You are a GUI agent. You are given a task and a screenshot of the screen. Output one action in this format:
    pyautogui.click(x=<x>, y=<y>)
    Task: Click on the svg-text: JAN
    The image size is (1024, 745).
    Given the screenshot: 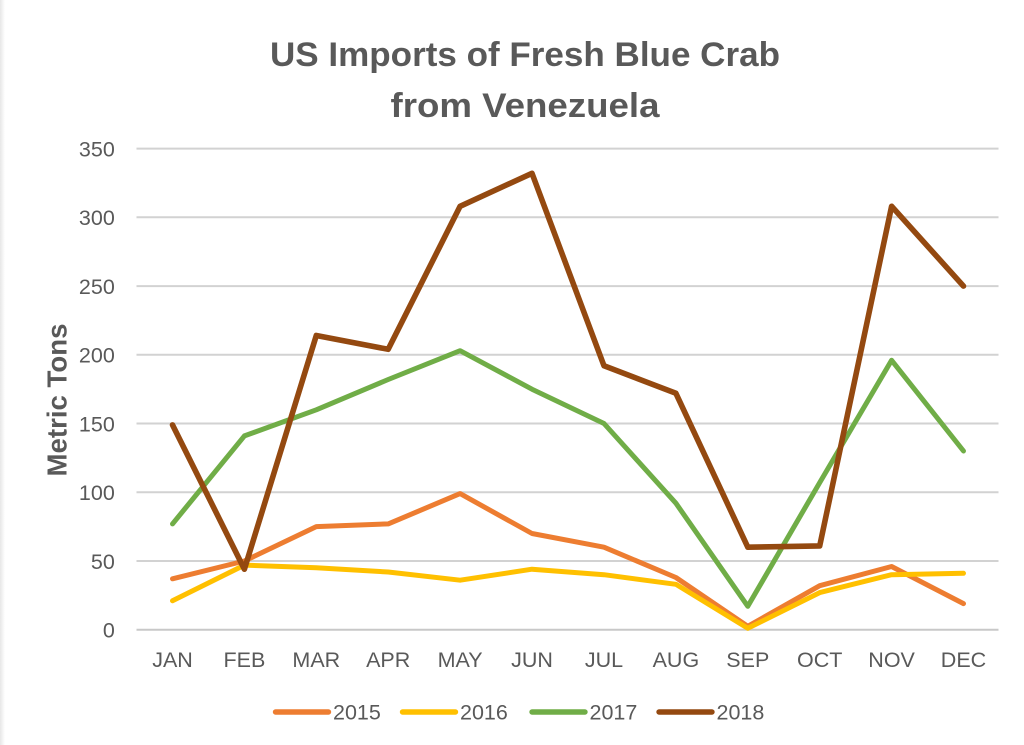 What is the action you would take?
    pyautogui.click(x=172, y=660)
    